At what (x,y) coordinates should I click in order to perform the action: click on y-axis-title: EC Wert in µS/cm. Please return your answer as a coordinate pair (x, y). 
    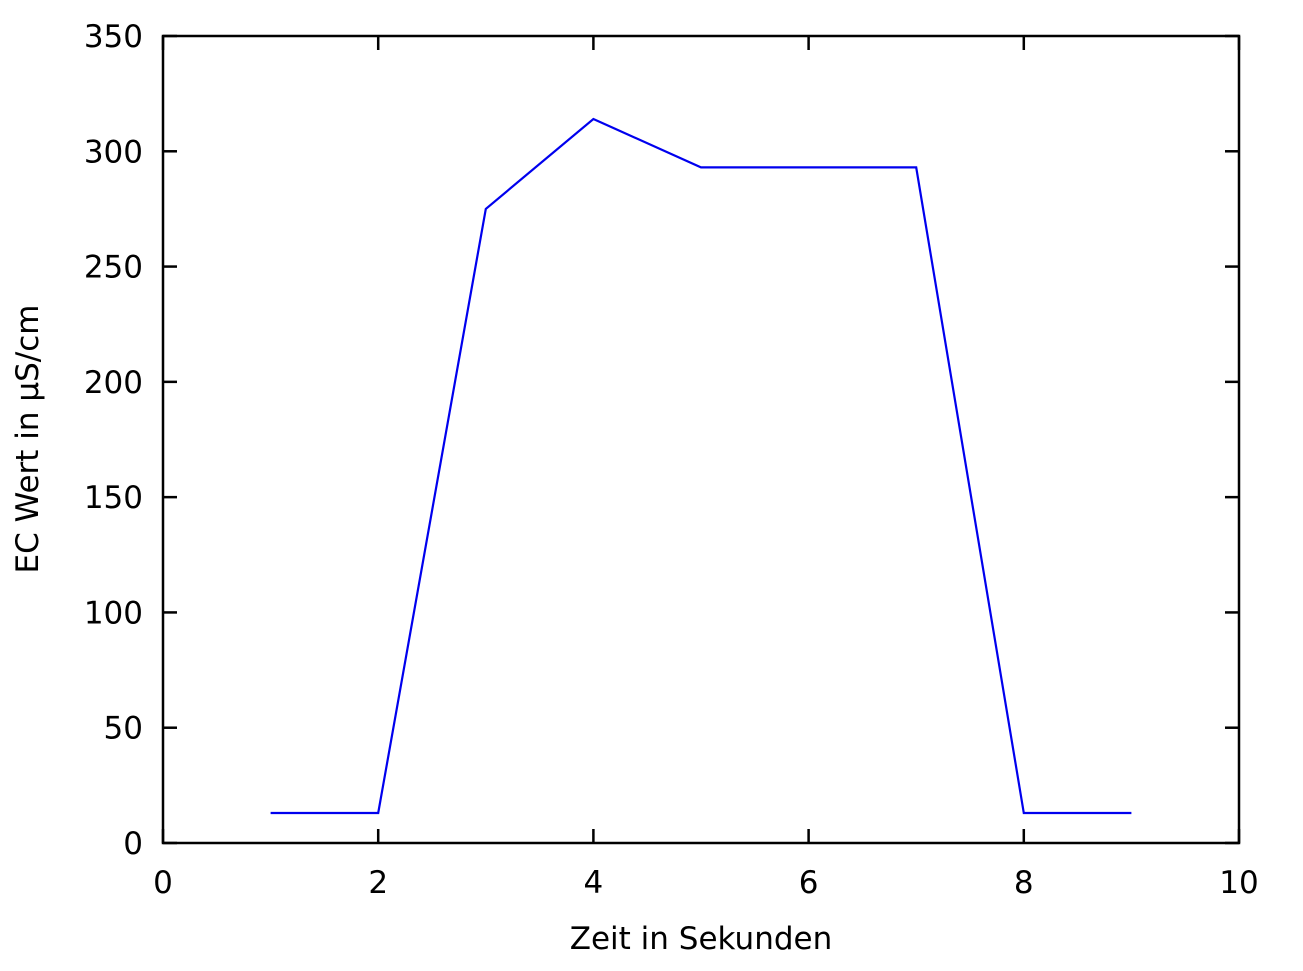
    Looking at the image, I should click on (28, 439).